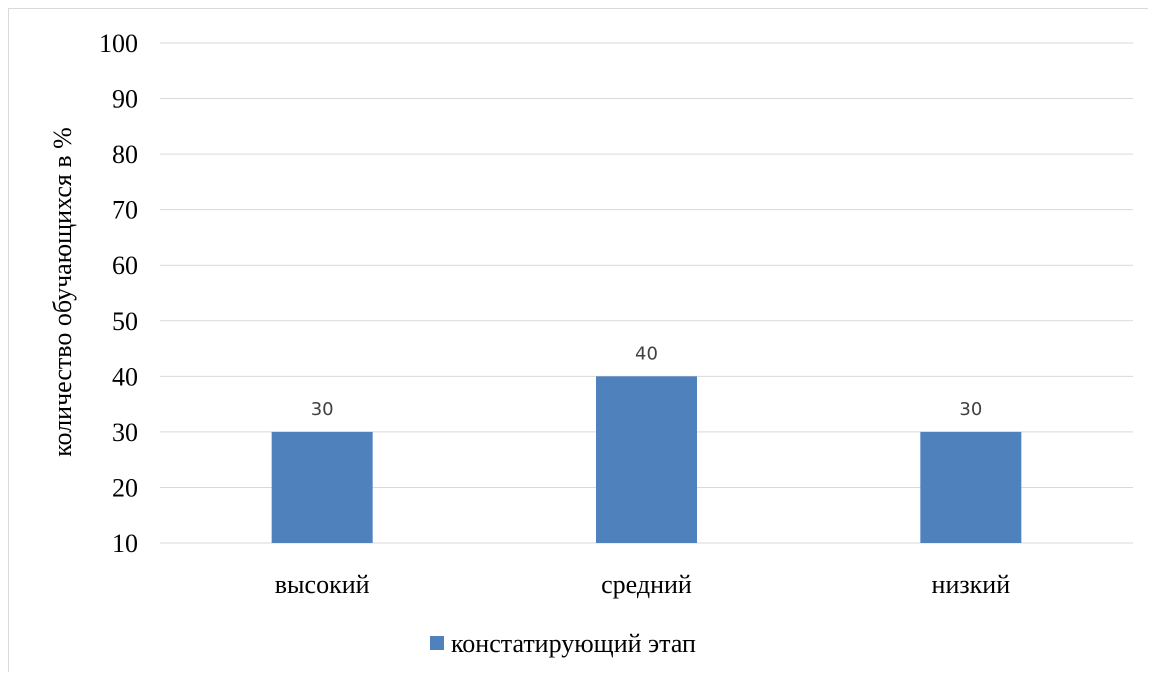 This screenshot has height=674, width=1151. Describe the element at coordinates (125, 265) in the screenshot. I see `y-tick-label: 60` at that location.